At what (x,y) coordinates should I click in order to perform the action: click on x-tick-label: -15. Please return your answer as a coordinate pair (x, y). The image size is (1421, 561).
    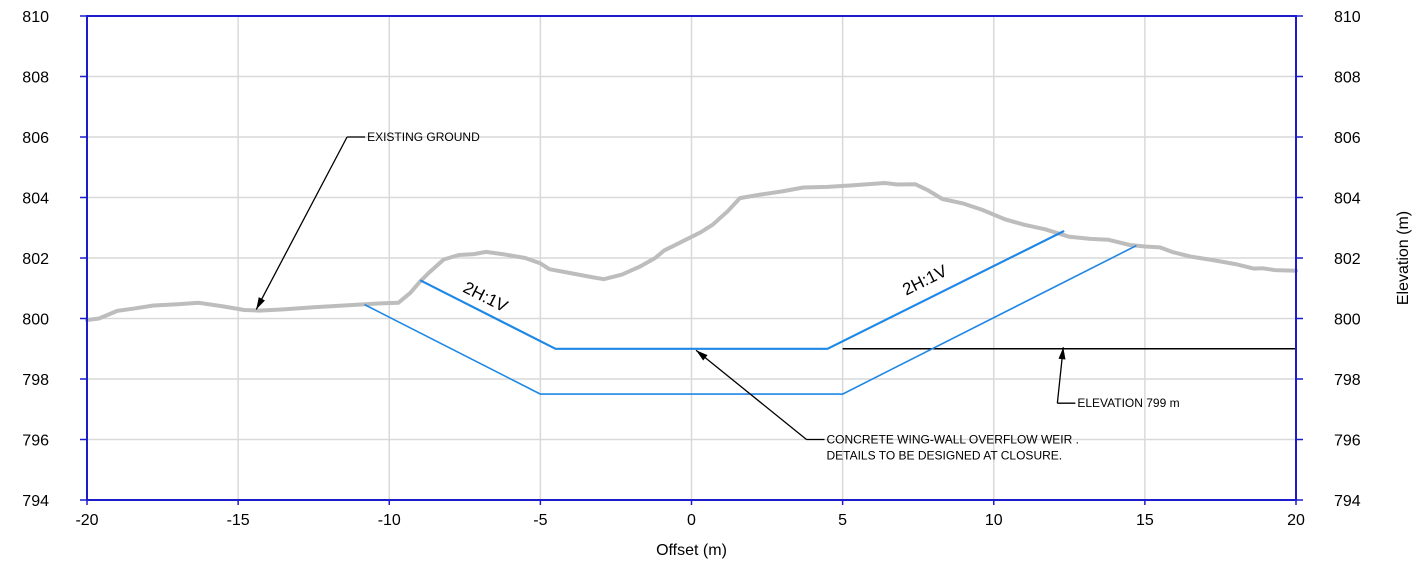
    Looking at the image, I should click on (238, 520).